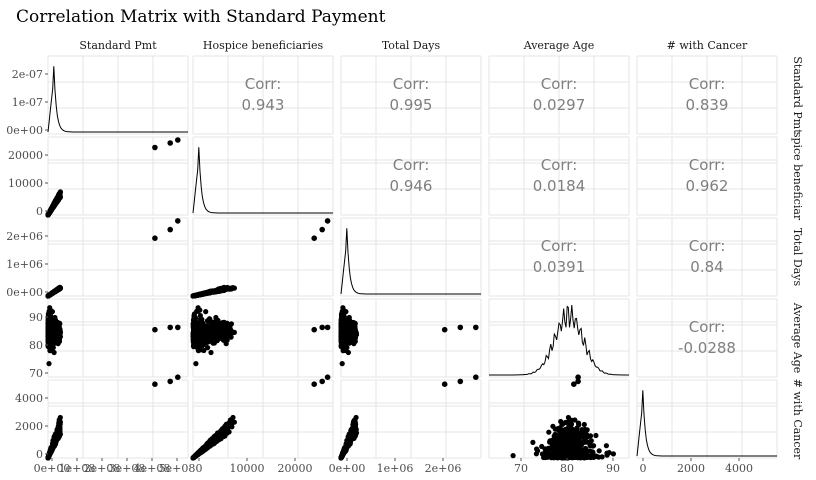 The height and width of the screenshot is (480, 816). I want to click on corr-value: 0.962, so click(707, 186).